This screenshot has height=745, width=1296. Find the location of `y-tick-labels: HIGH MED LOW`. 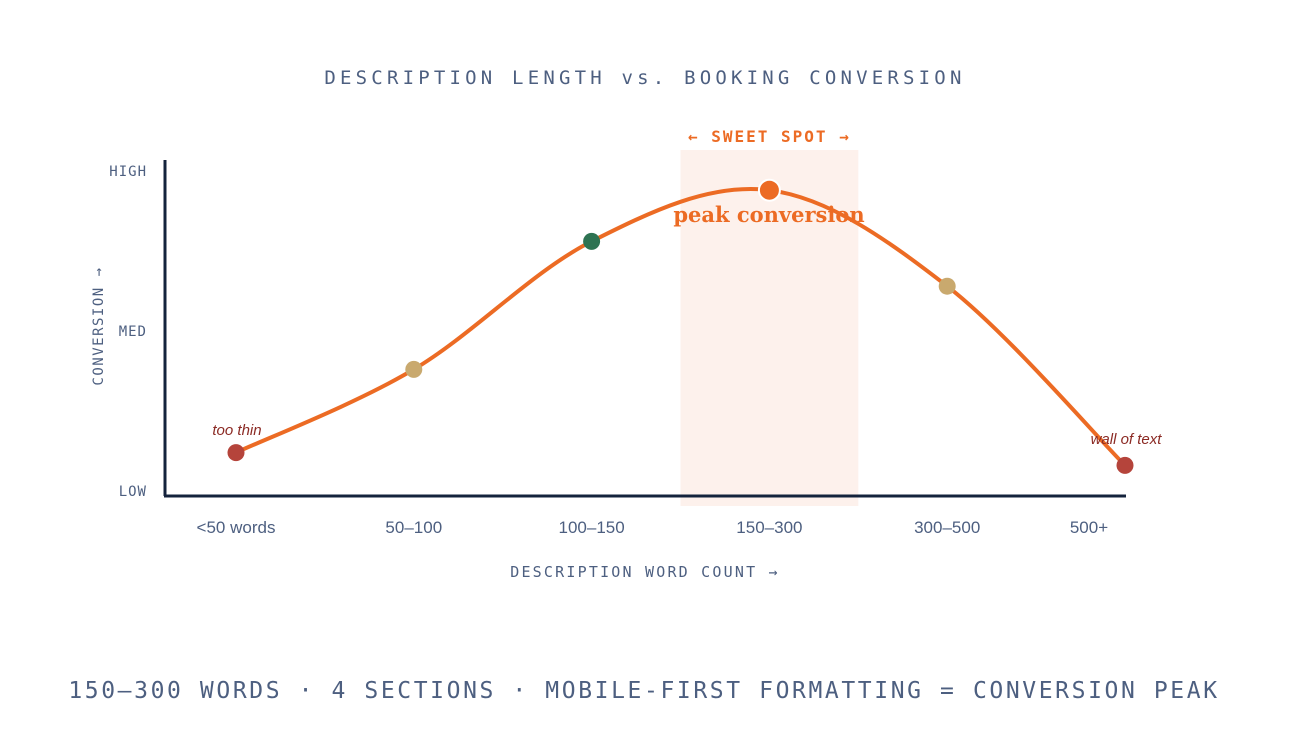

y-tick-labels: HIGH MED LOW is located at coordinates (128, 332).